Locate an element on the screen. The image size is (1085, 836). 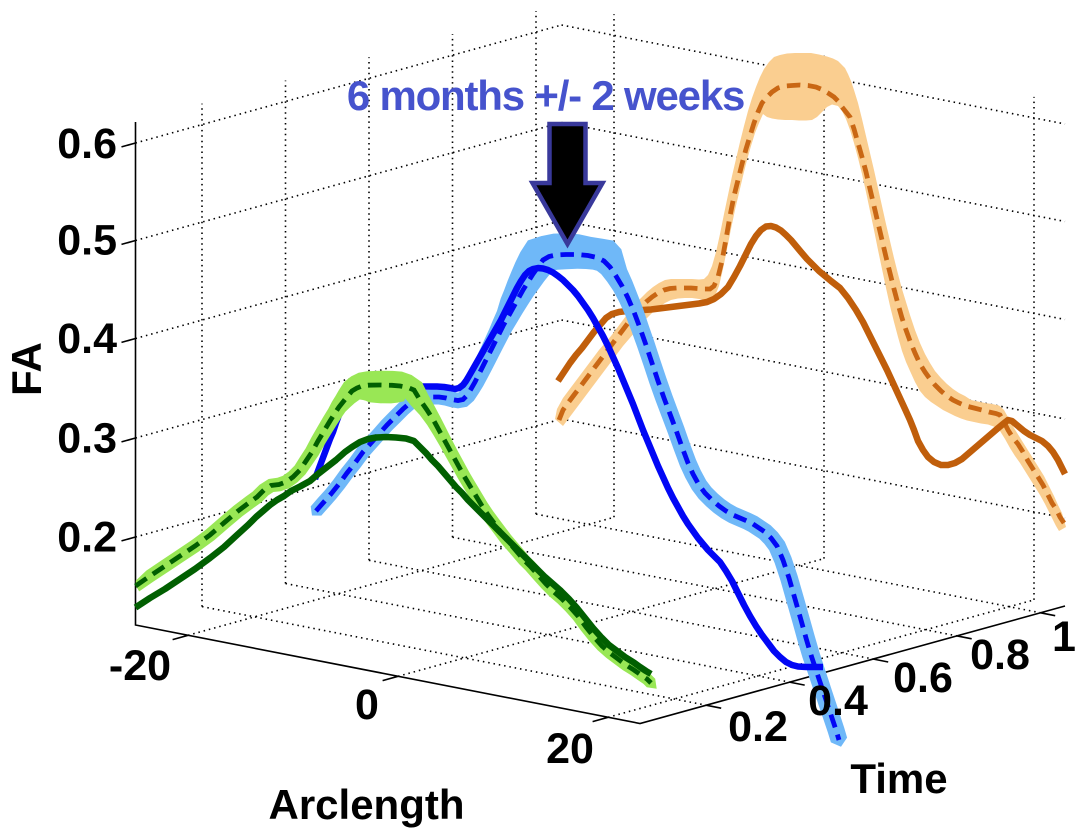
svg-text: 0 is located at coordinates (367, 705).